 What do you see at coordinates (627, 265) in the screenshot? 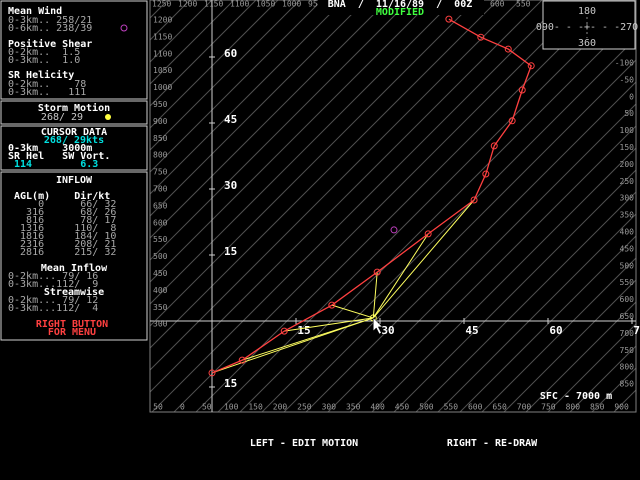
I see `scale-label: 500` at bounding box center [627, 265].